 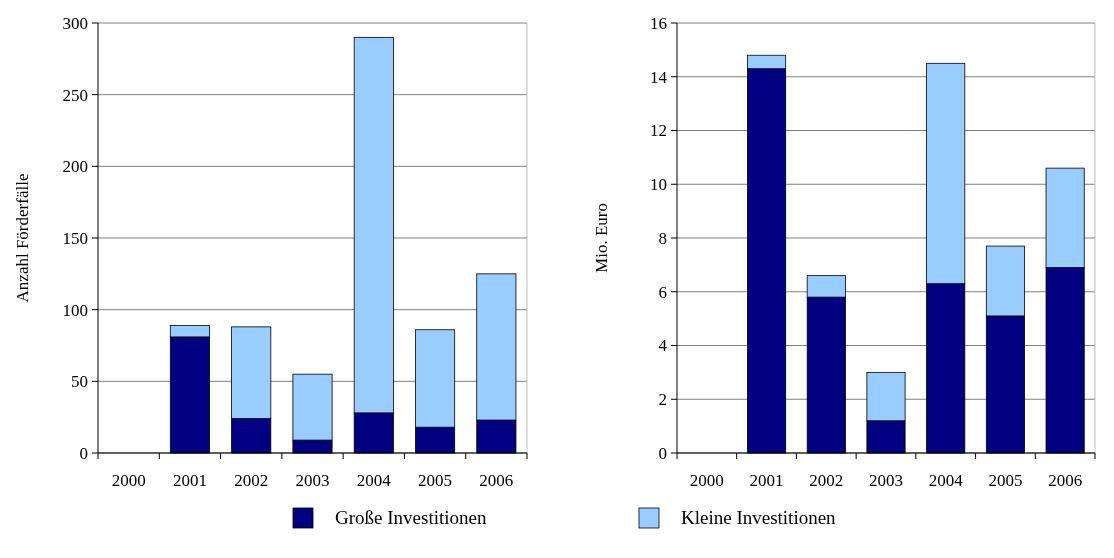 What do you see at coordinates (411, 517) in the screenshot?
I see `legend-label: Große Investitionen` at bounding box center [411, 517].